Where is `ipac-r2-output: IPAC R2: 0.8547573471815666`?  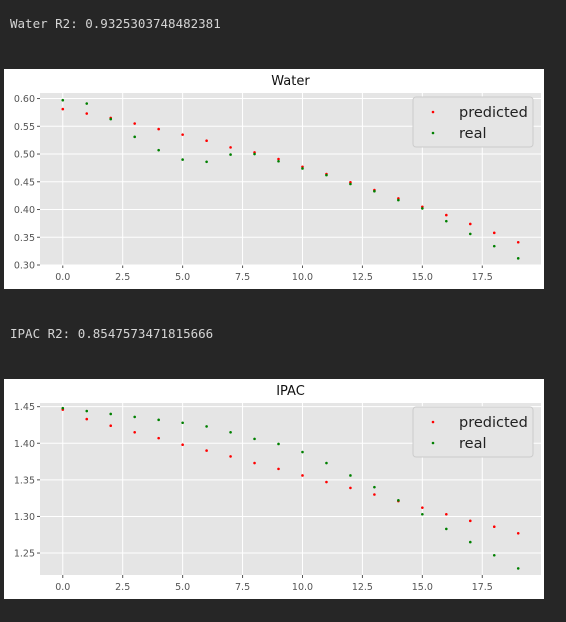
ipac-r2-output: IPAC R2: 0.8547573471815666 is located at coordinates (112, 333).